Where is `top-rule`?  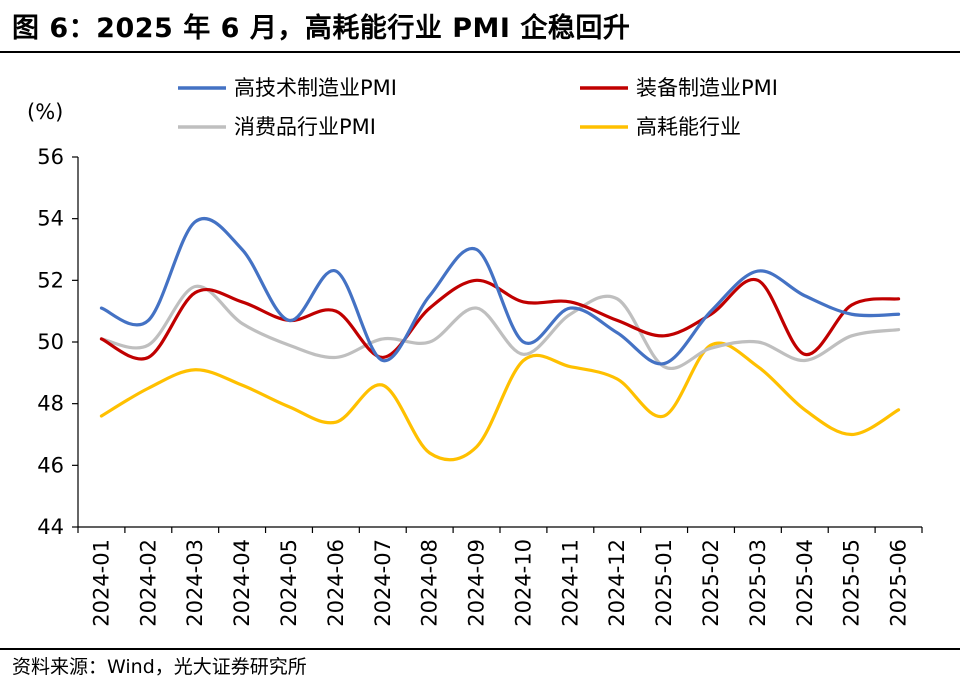
top-rule is located at coordinates (480, 52).